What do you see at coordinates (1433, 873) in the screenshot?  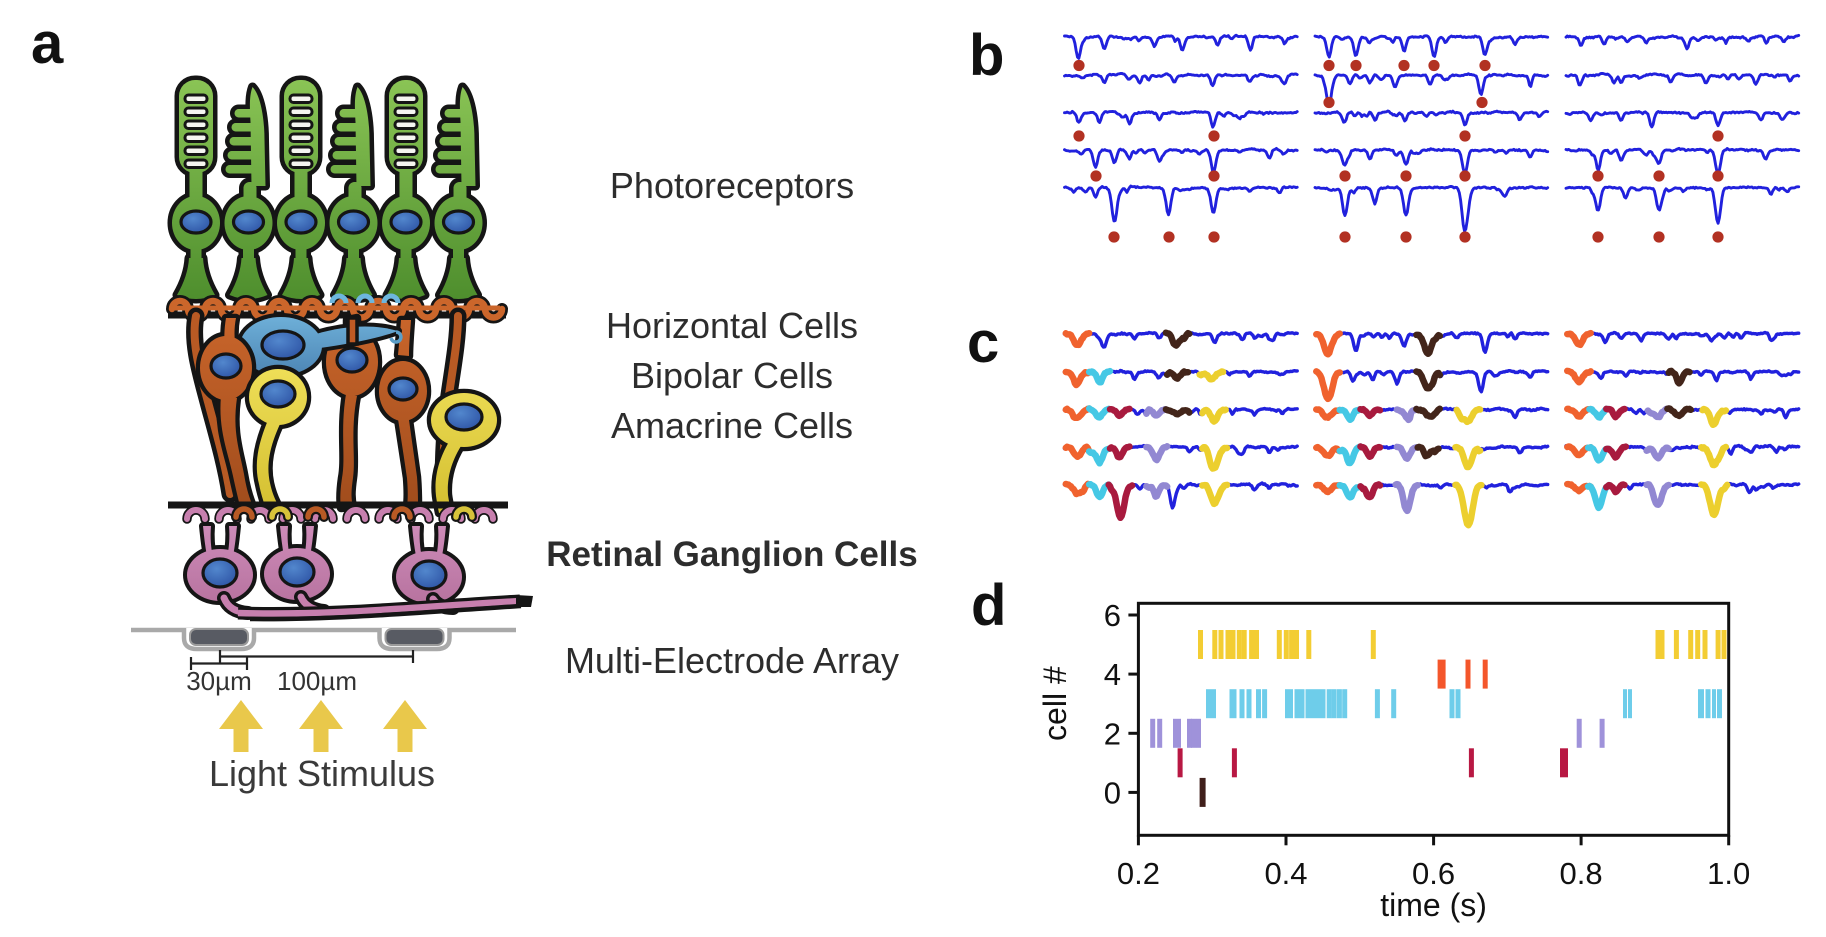 I see `svg-text: 0.6` at bounding box center [1433, 873].